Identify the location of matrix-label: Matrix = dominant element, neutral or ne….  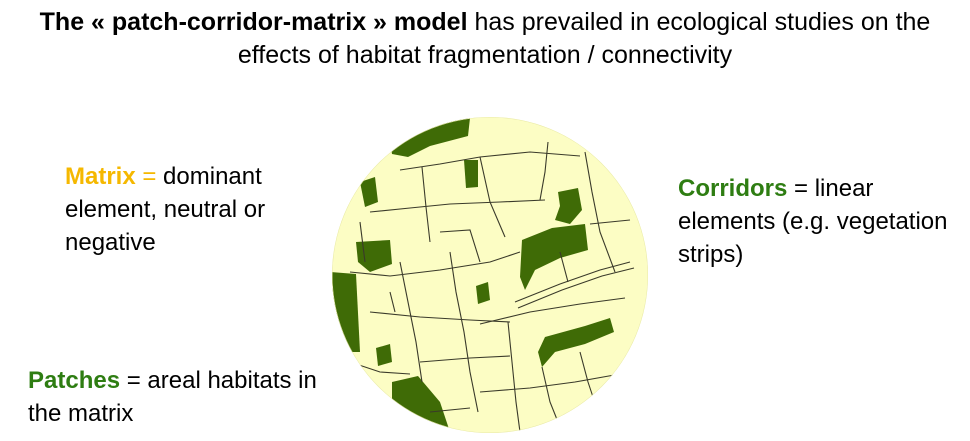
(200, 209).